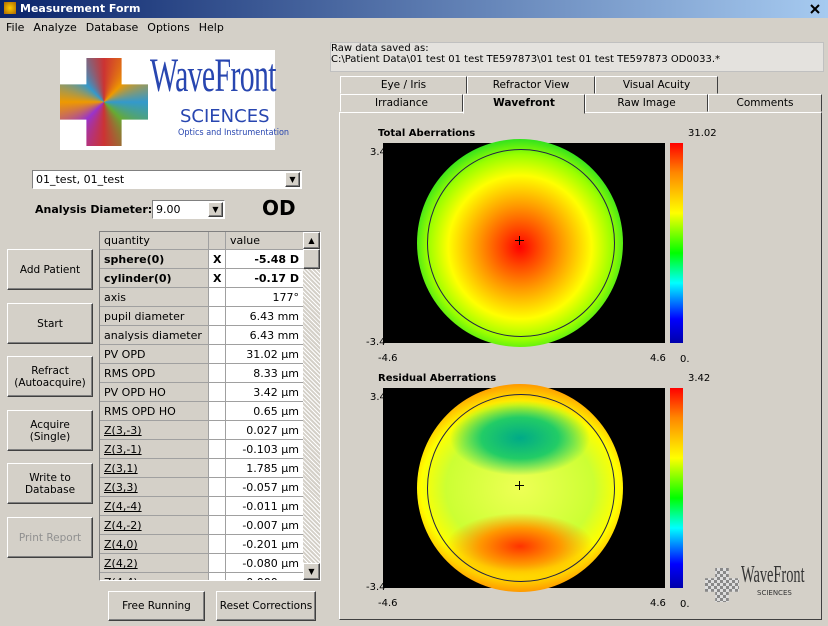  What do you see at coordinates (265, 411) in the screenshot?
I see `value-cell: 0.65 µm` at bounding box center [265, 411].